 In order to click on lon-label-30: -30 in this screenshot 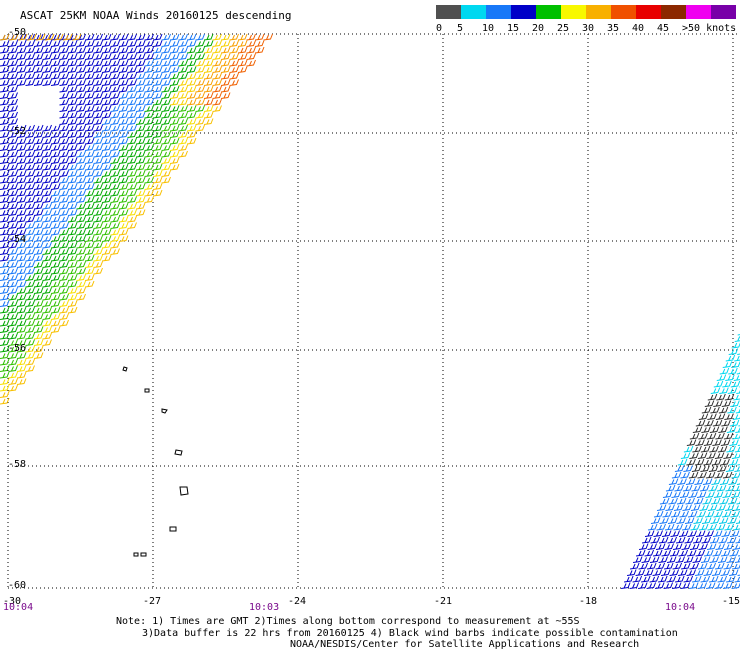, I will do `click(12, 601)`.